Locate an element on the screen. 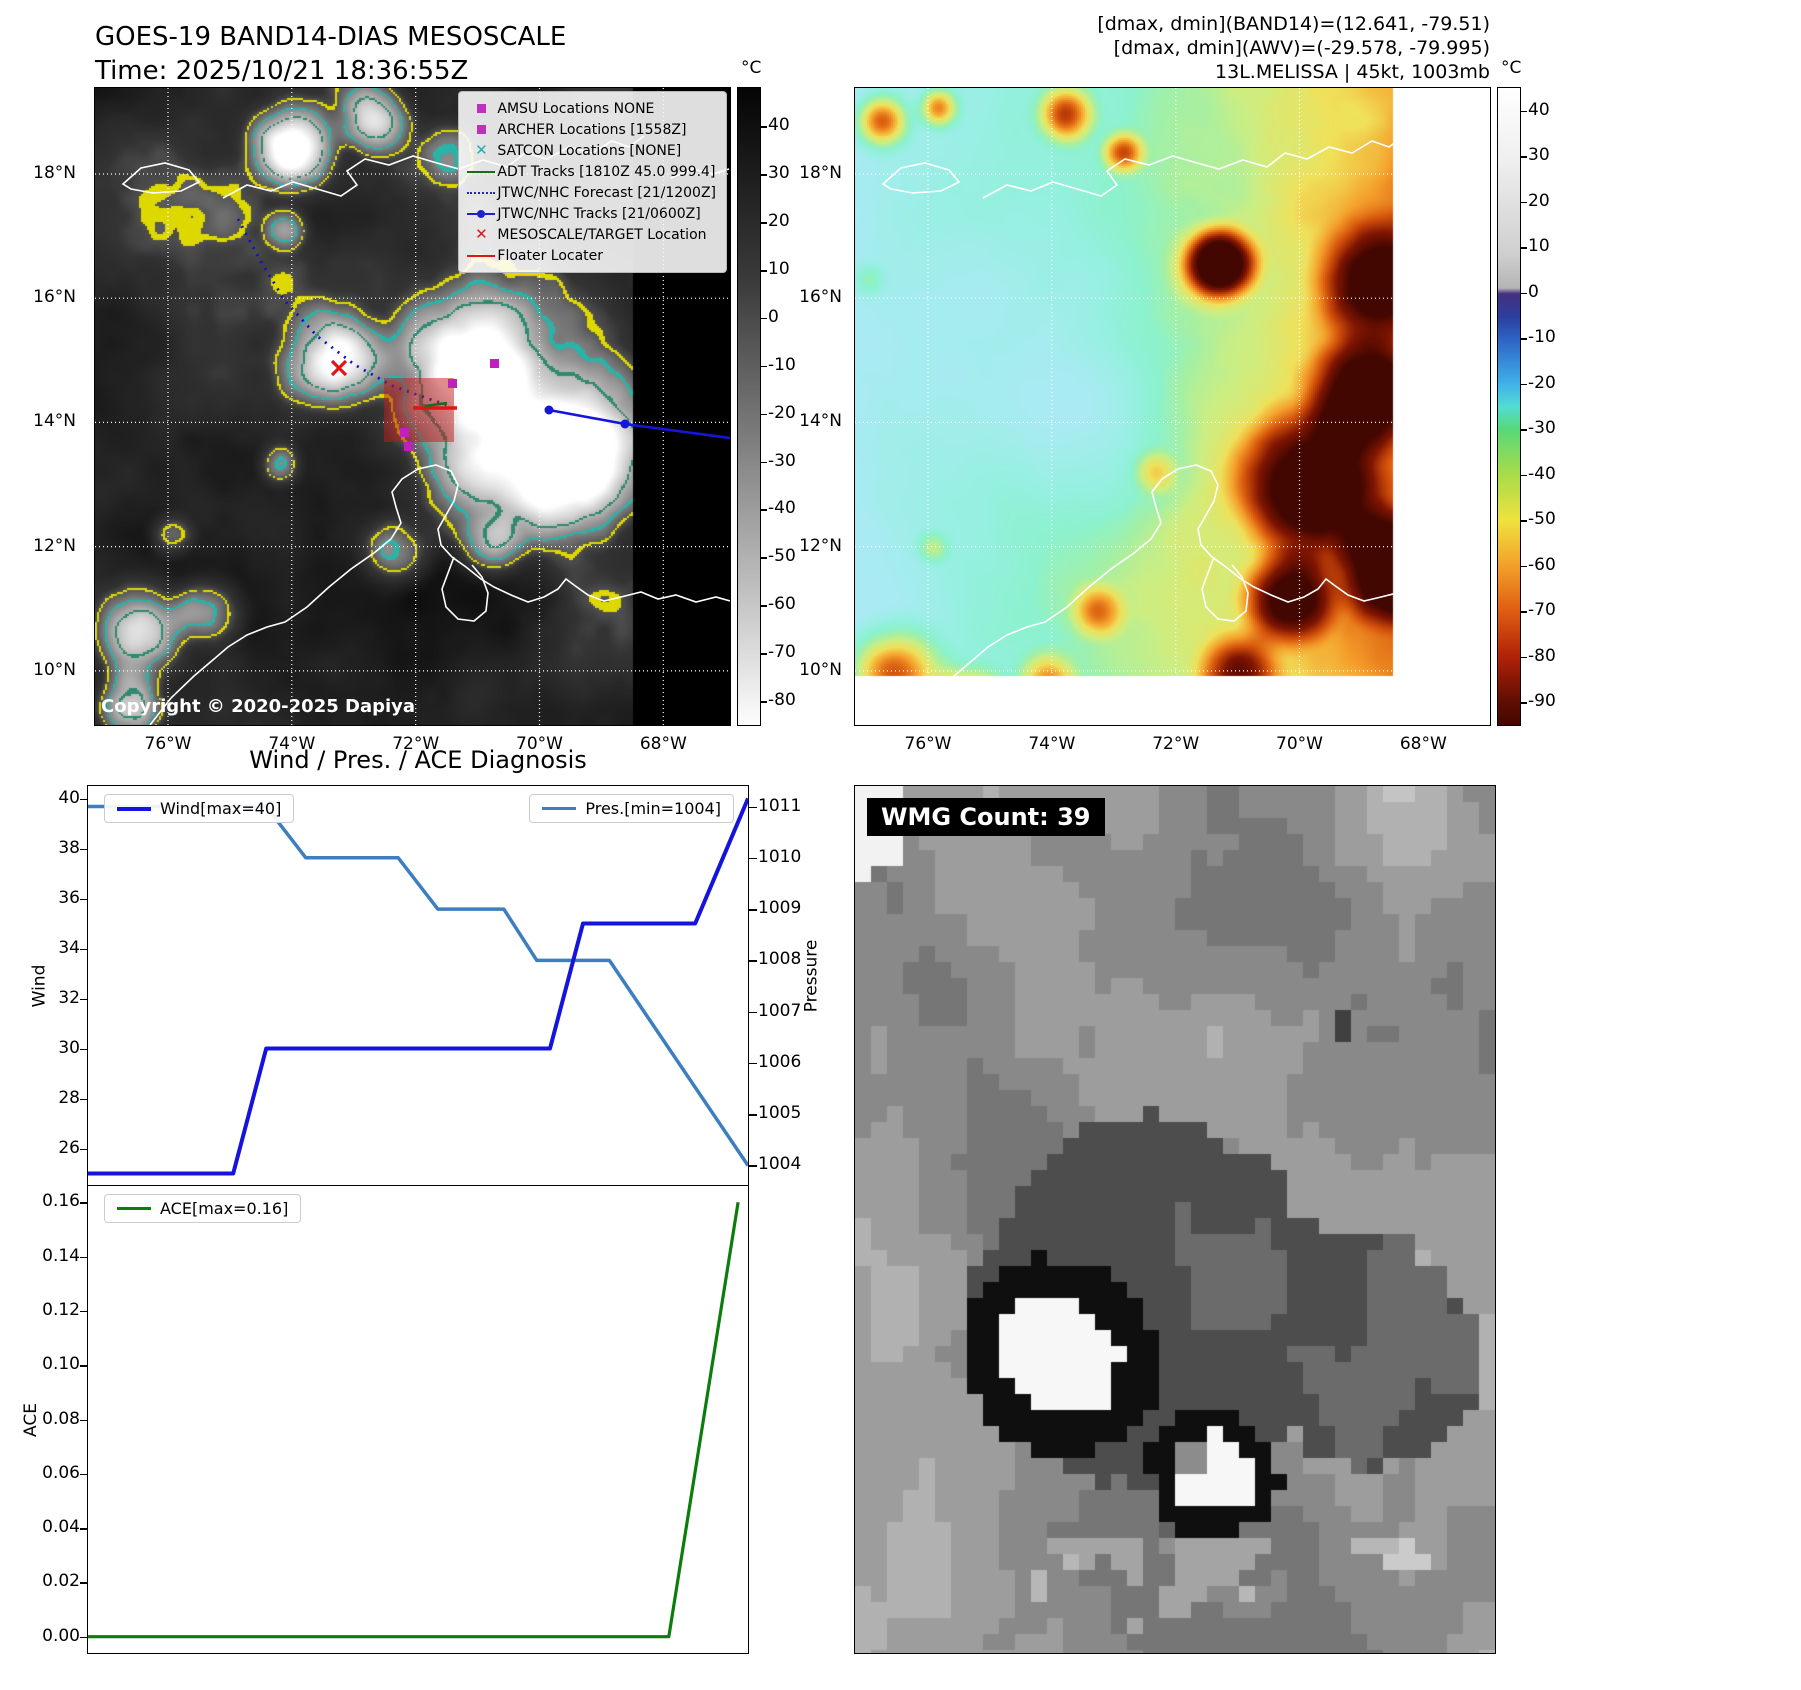 The image size is (1801, 1690). wind-legend-label: Wind[max=40] is located at coordinates (221, 808).